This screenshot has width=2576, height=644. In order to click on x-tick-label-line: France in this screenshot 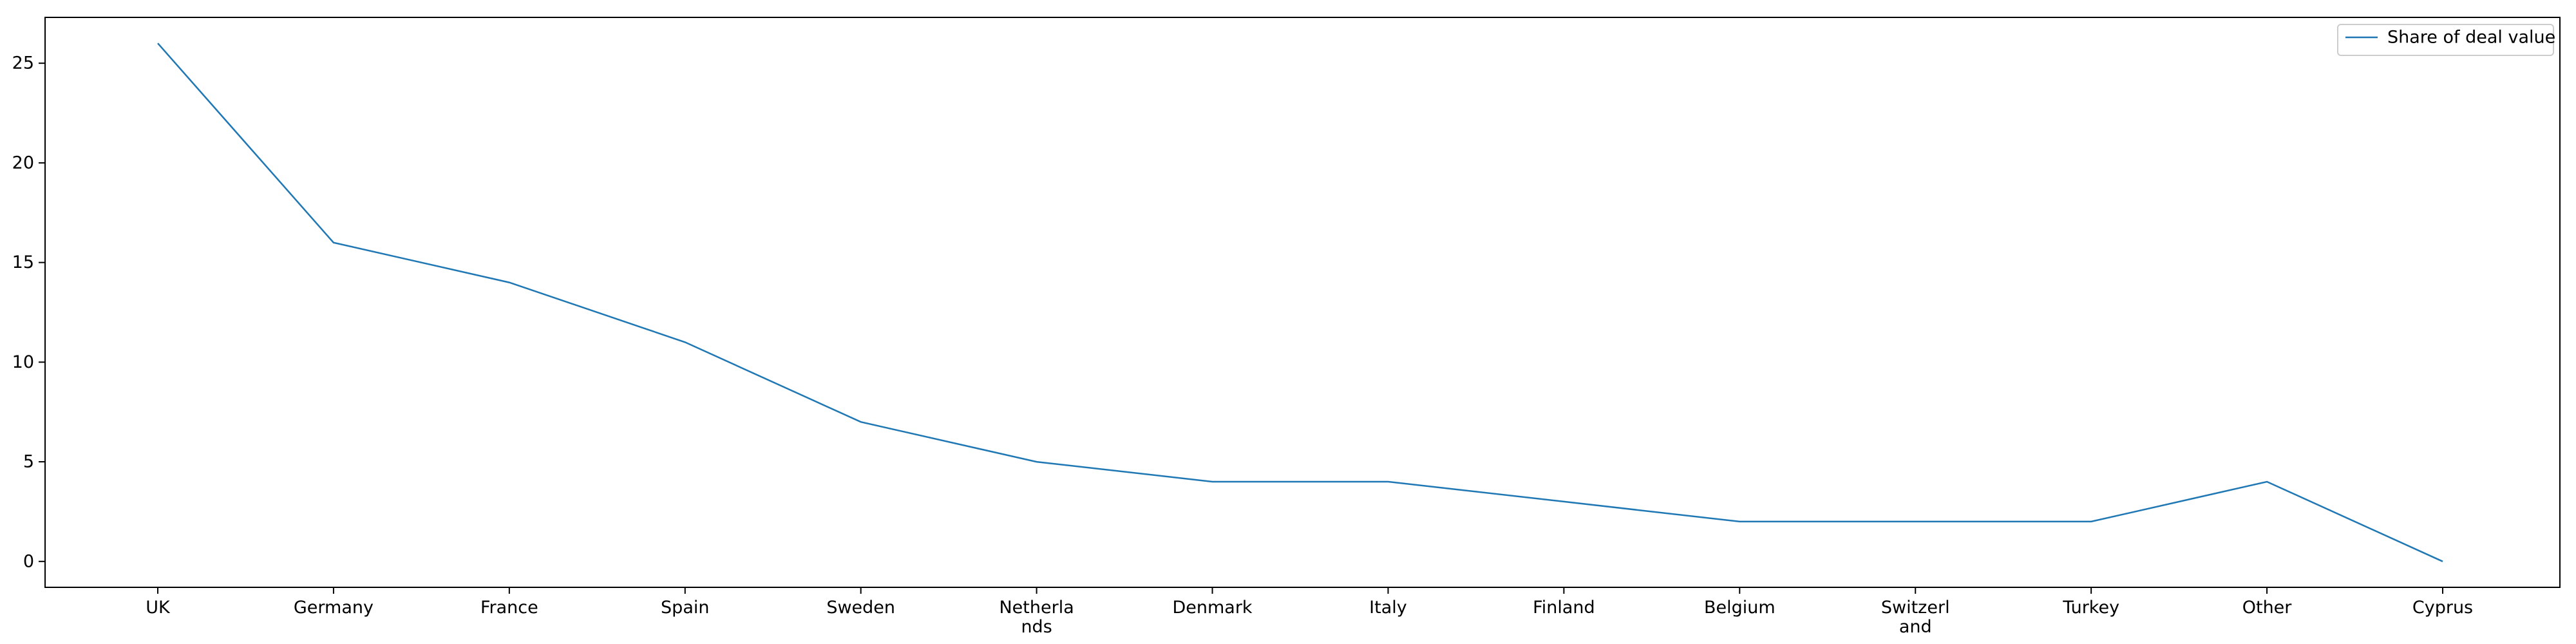, I will do `click(509, 608)`.